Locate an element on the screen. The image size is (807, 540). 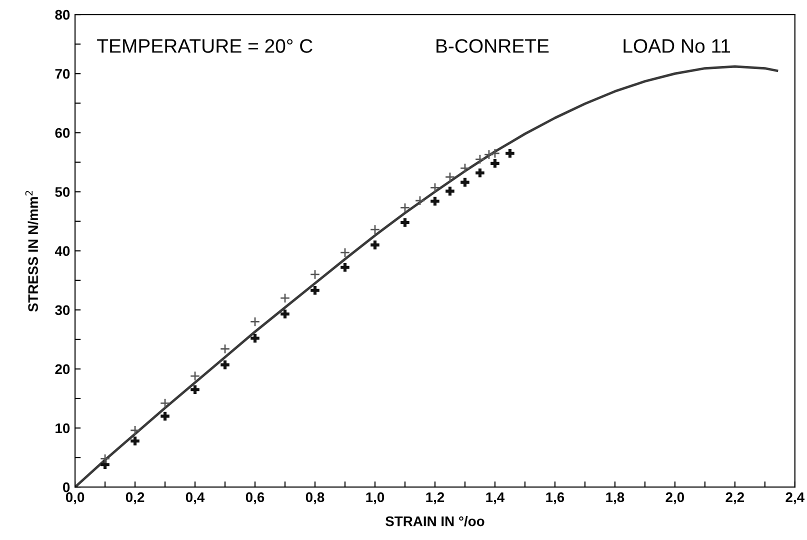
x-tick-label: 0,0 is located at coordinates (75, 498).